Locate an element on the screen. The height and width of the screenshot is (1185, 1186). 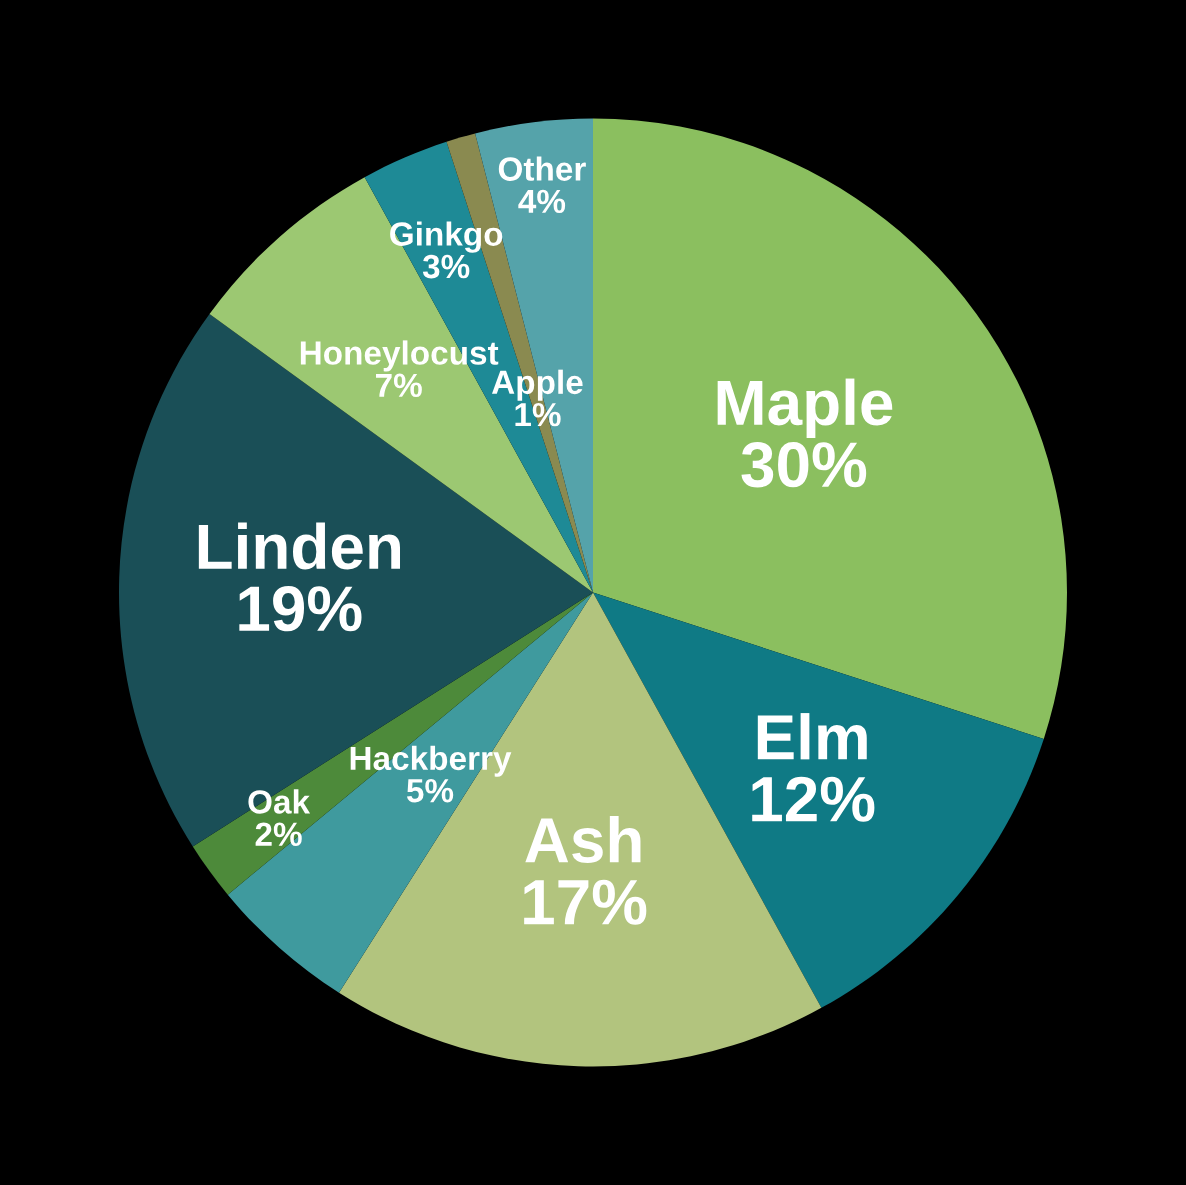
slice-label: Other is located at coordinates (542, 168).